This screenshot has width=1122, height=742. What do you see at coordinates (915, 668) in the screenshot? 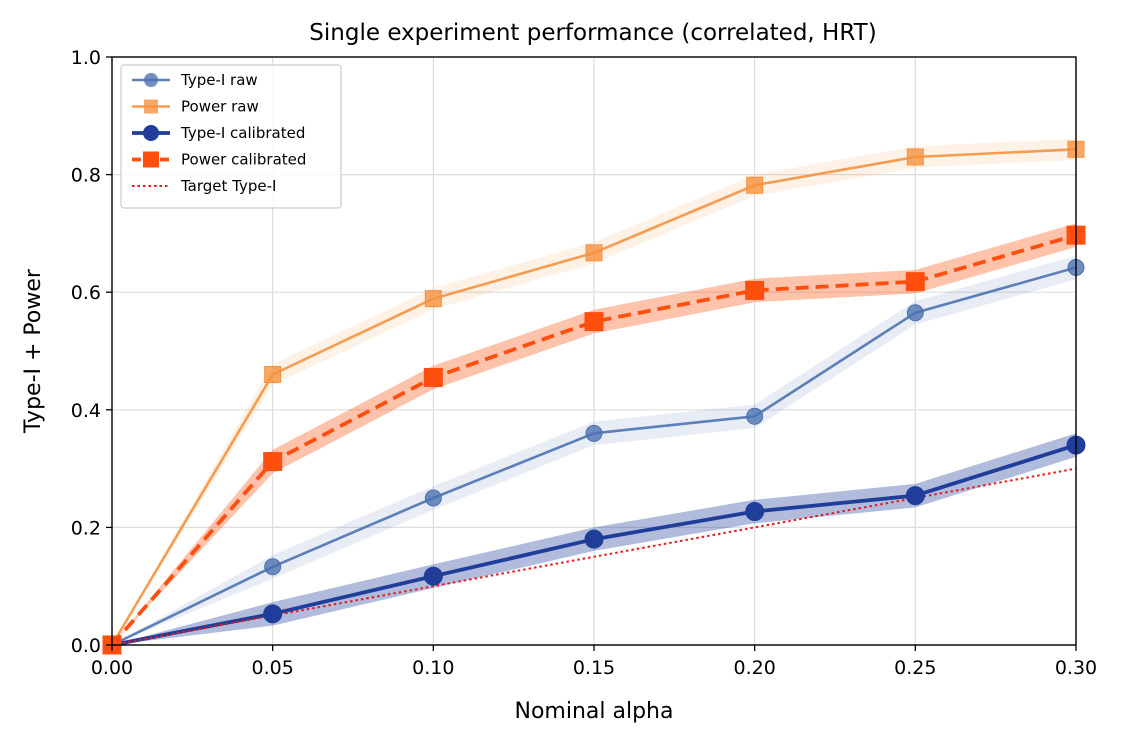
I see `x-tick-label: 0.25` at bounding box center [915, 668].